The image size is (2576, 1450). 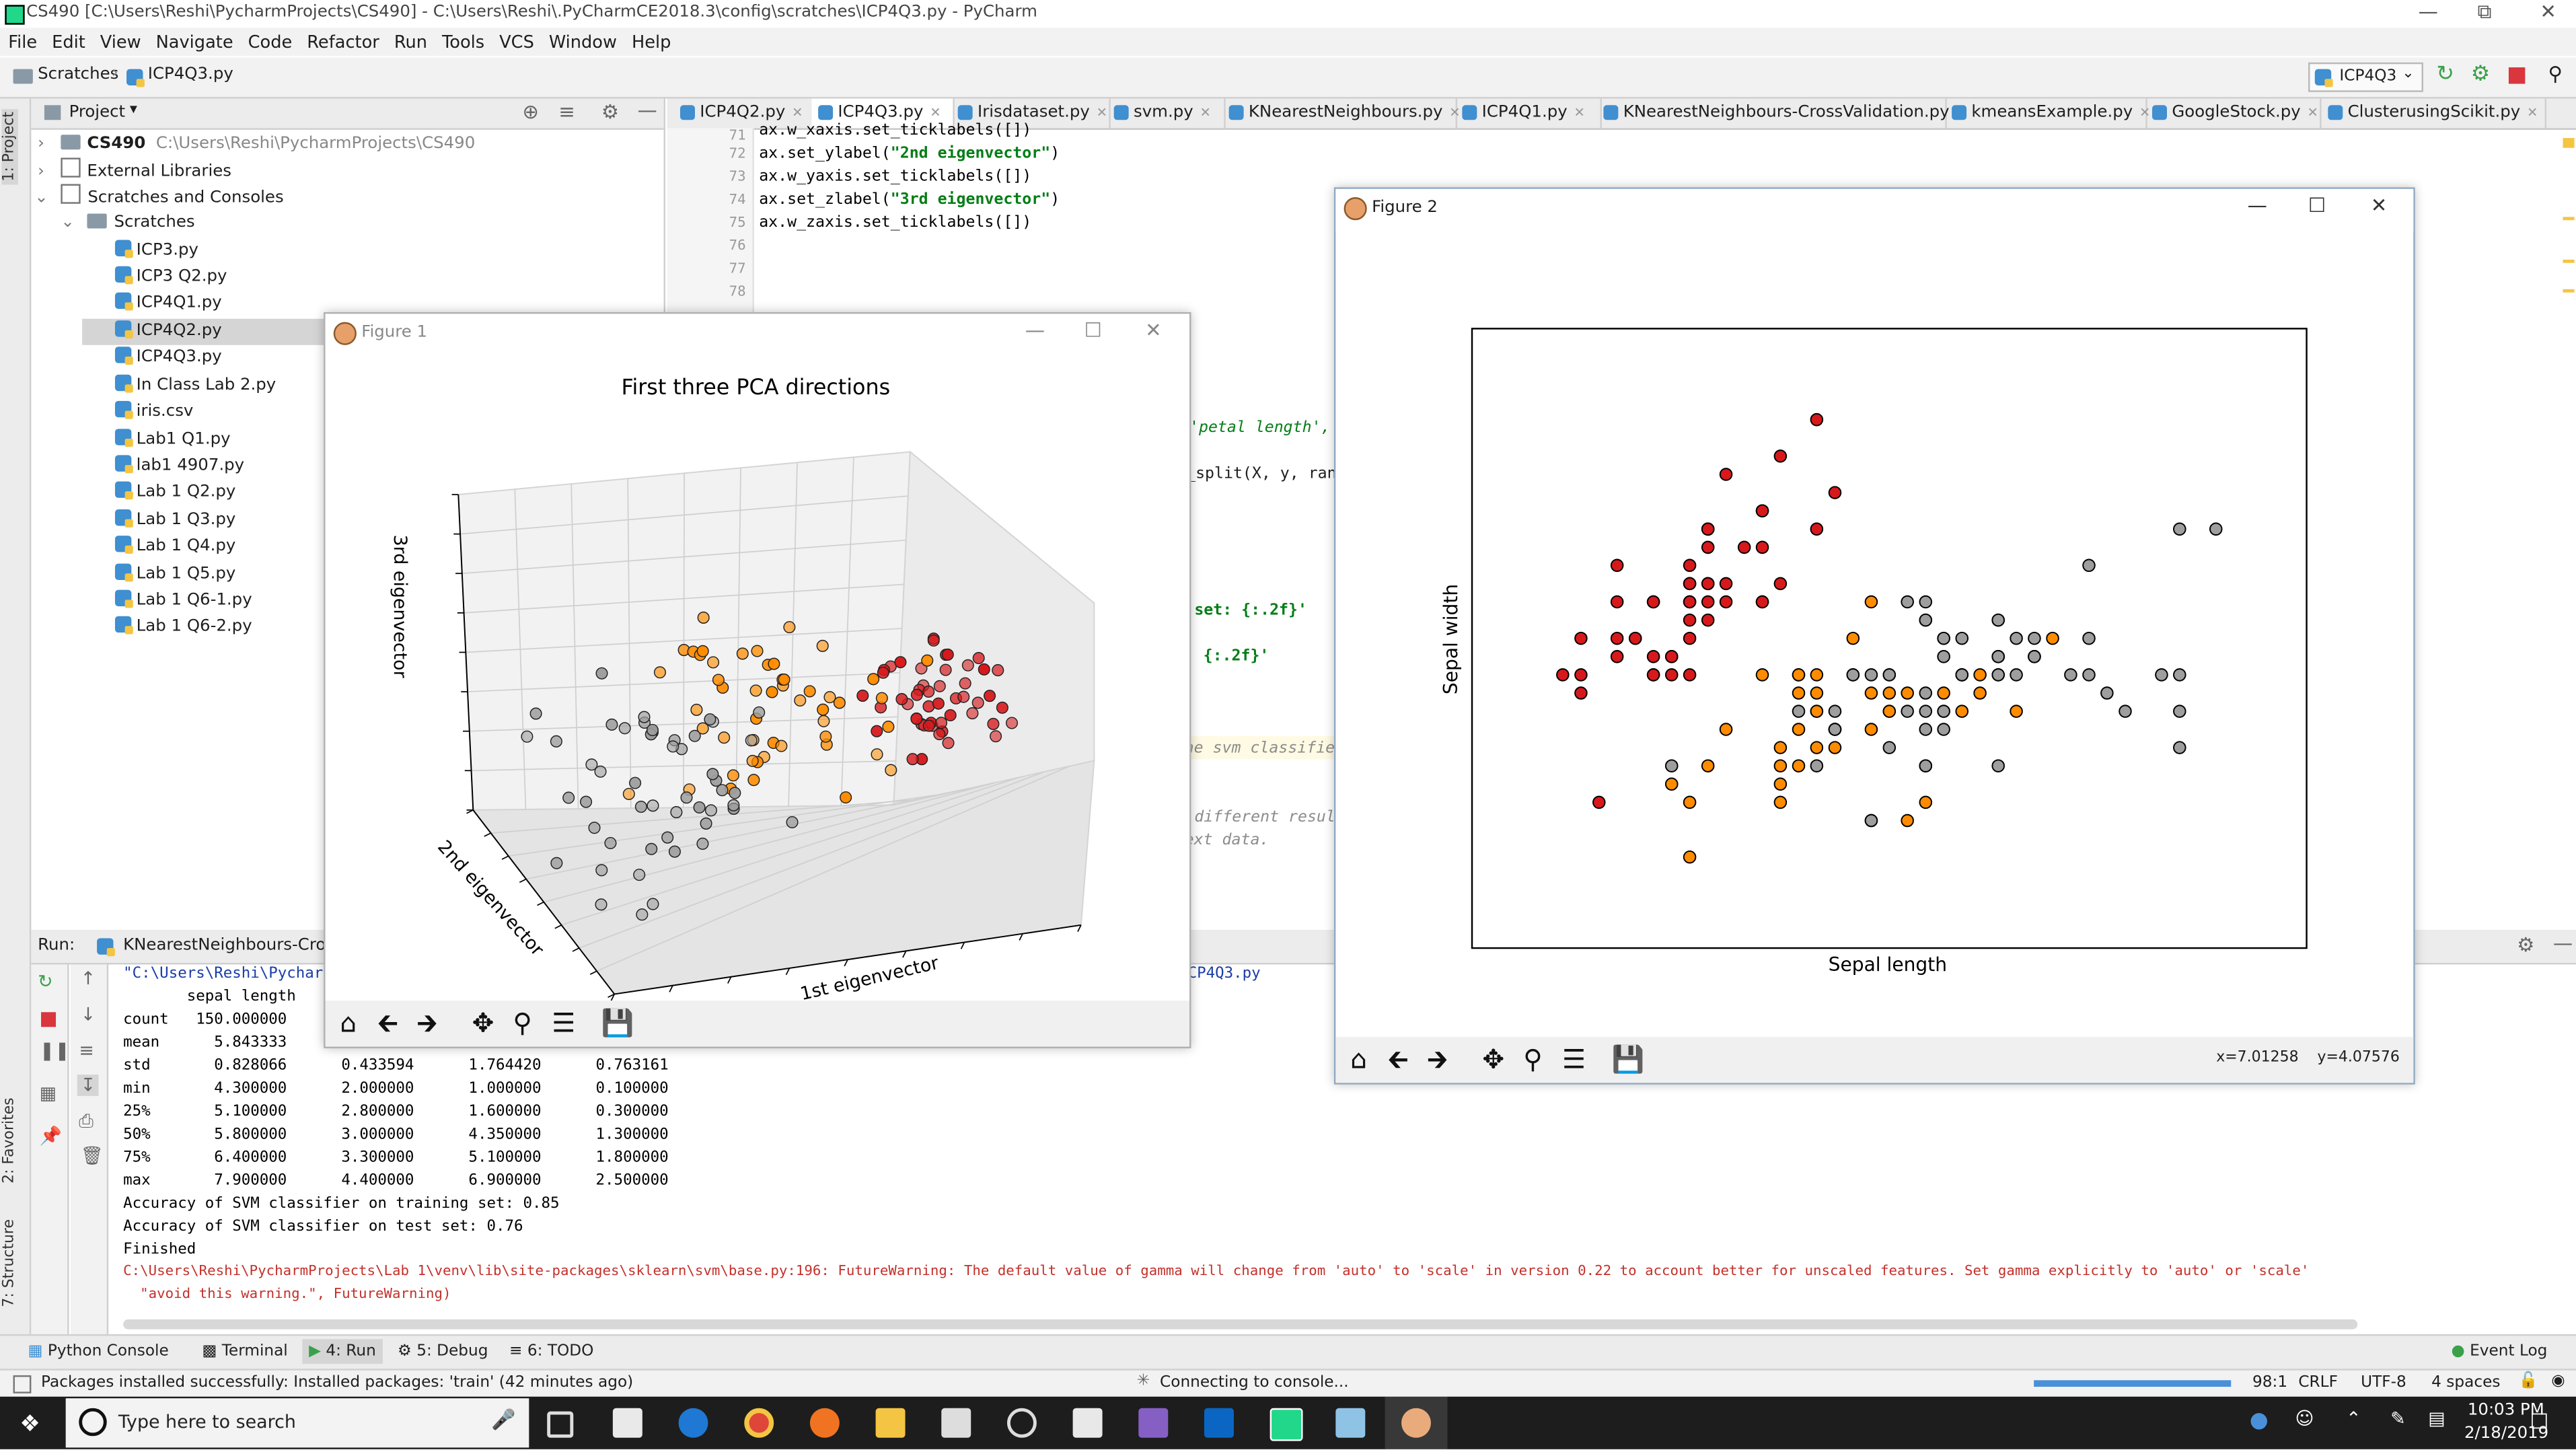 What do you see at coordinates (443, 1351) in the screenshot?
I see `tool-debug: ⚙ 5: Debug` at bounding box center [443, 1351].